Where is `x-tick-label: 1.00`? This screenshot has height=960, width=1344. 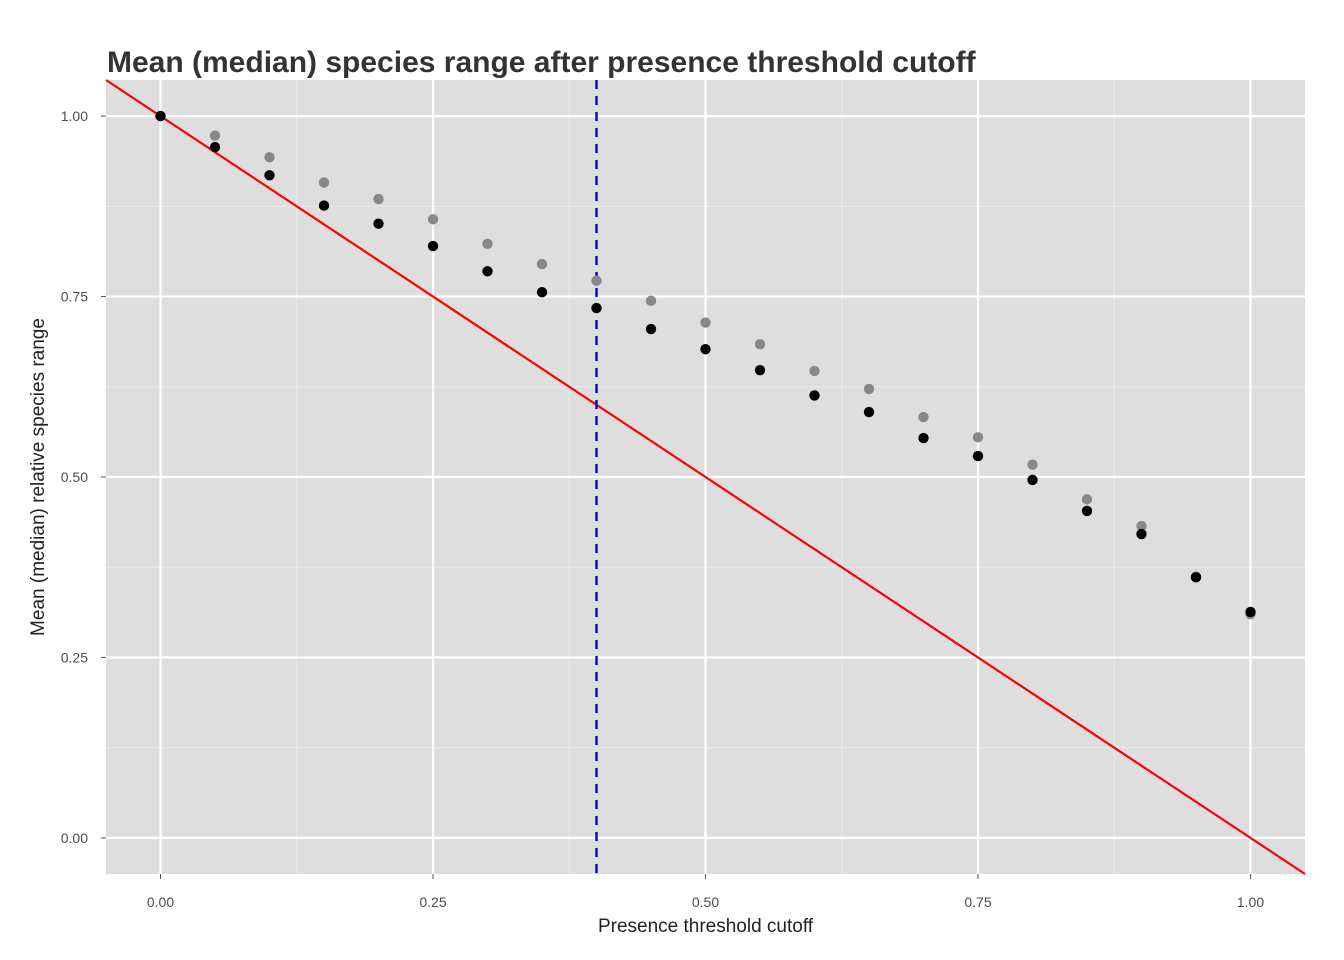
x-tick-label: 1.00 is located at coordinates (1250, 902).